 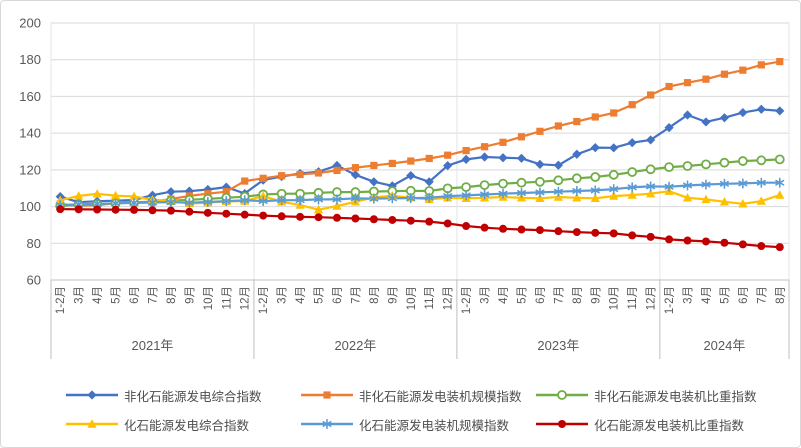 What do you see at coordinates (615, 298) in the screenshot?
I see `month-label: 10月` at bounding box center [615, 298].